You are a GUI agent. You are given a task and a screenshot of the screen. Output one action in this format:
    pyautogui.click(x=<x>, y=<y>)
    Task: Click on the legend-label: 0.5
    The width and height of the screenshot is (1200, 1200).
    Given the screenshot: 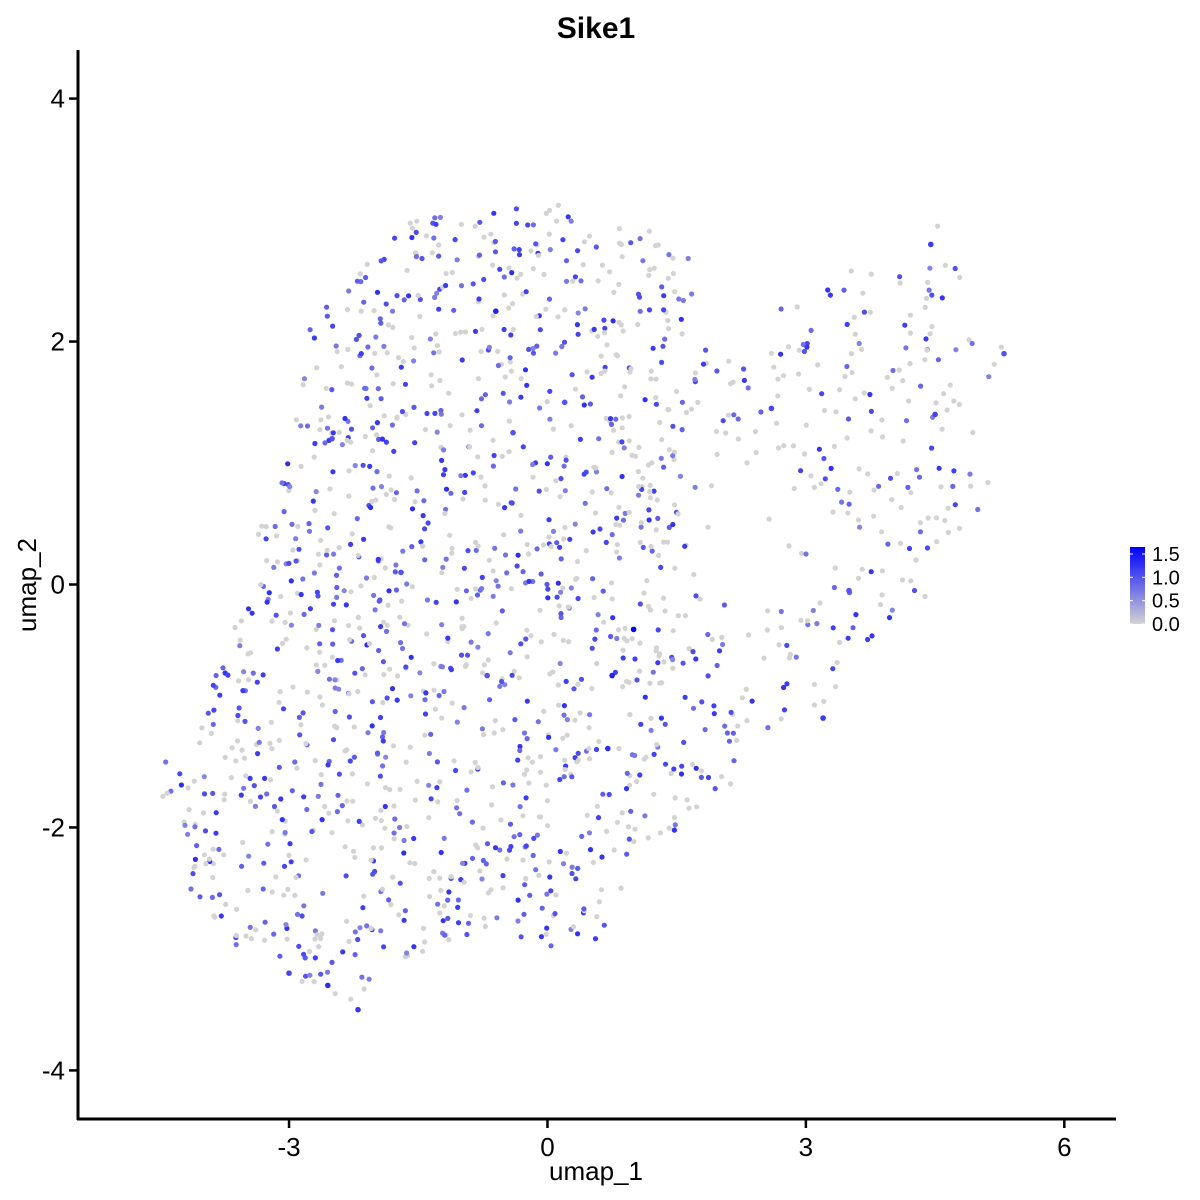 What is the action you would take?
    pyautogui.click(x=1166, y=602)
    